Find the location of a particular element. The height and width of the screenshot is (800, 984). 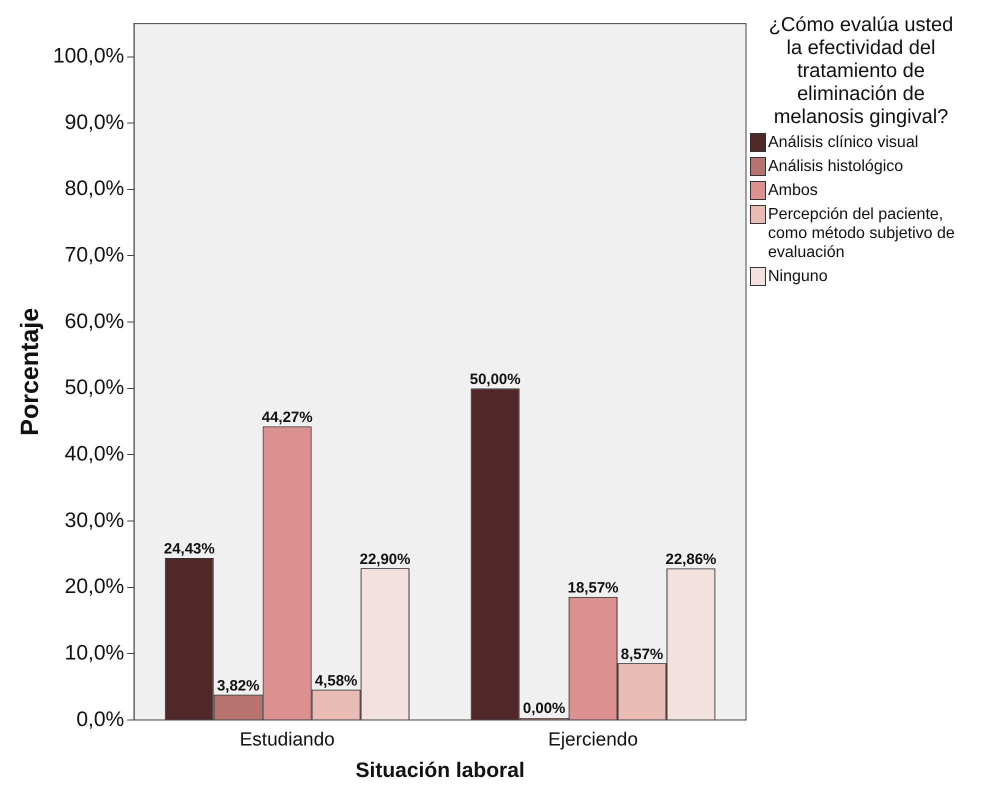

x-axis-title: Situación laboral is located at coordinates (440, 770).